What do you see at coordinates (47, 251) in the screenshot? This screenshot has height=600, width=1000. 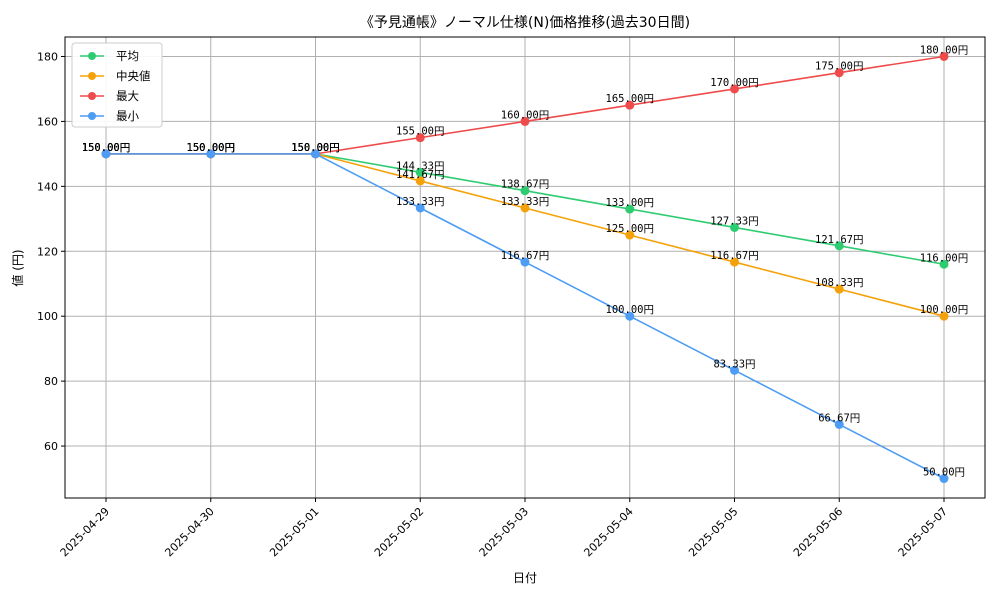 I see `y-tick-label: 120` at bounding box center [47, 251].